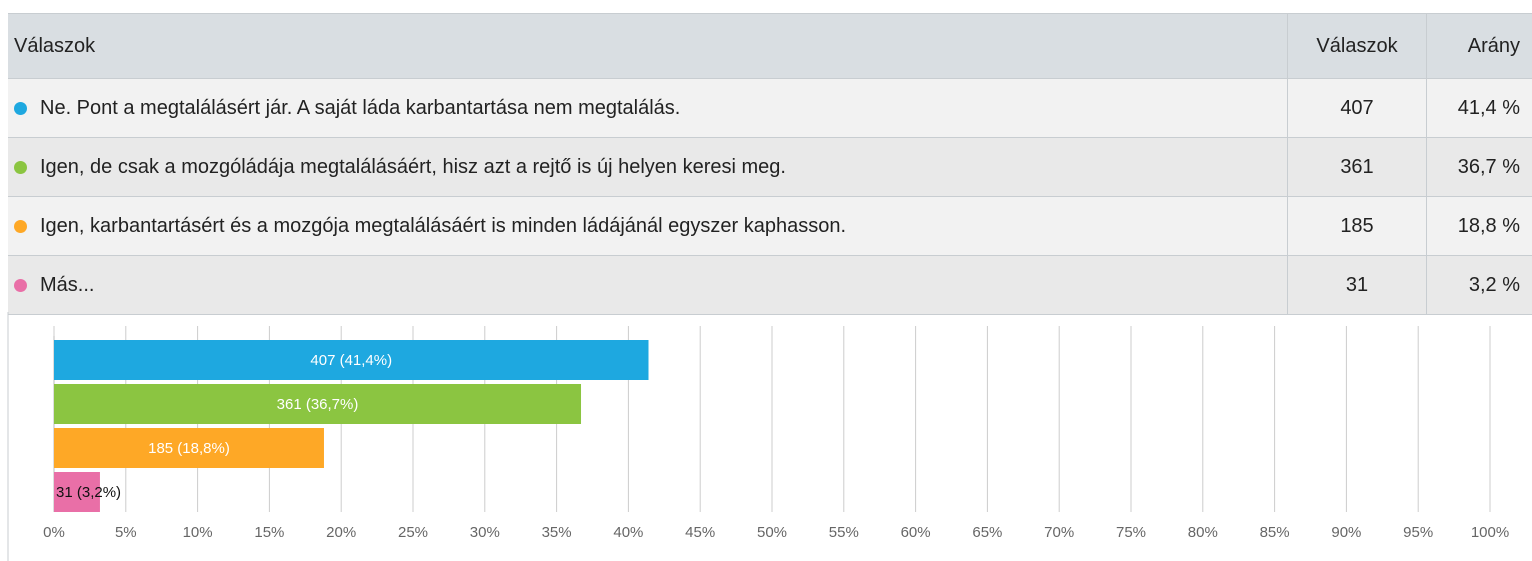 The image size is (1532, 561). What do you see at coordinates (485, 532) in the screenshot?
I see `x-tick-label: 30%` at bounding box center [485, 532].